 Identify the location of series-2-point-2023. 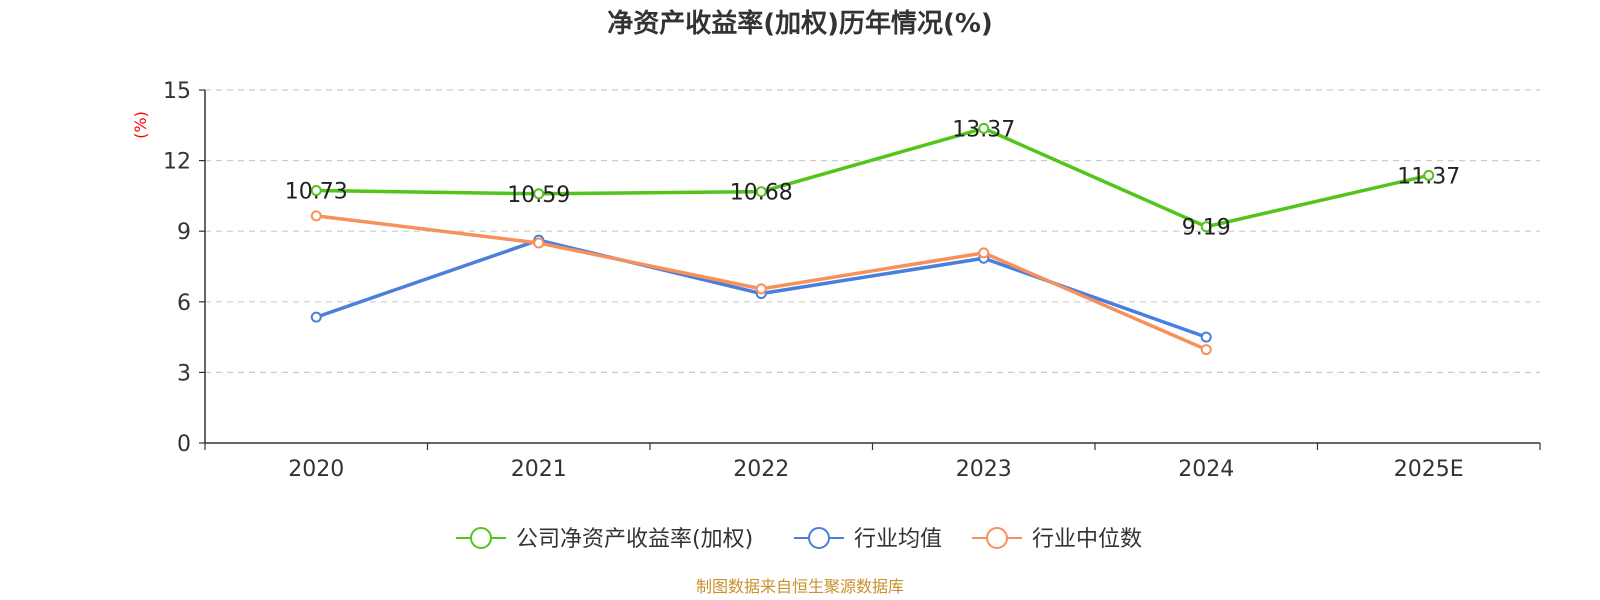
(984, 253).